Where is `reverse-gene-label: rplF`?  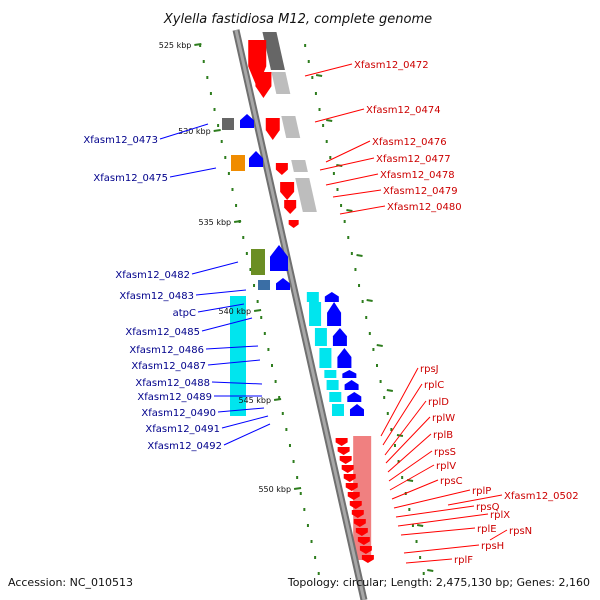 reverse-gene-label: rplF is located at coordinates (463, 560).